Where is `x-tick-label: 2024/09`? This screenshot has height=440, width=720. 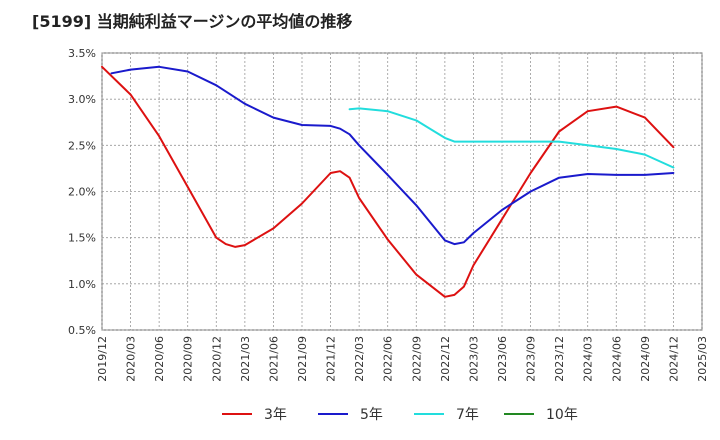
x-tick-label: 2024/09 is located at coordinates (645, 359).